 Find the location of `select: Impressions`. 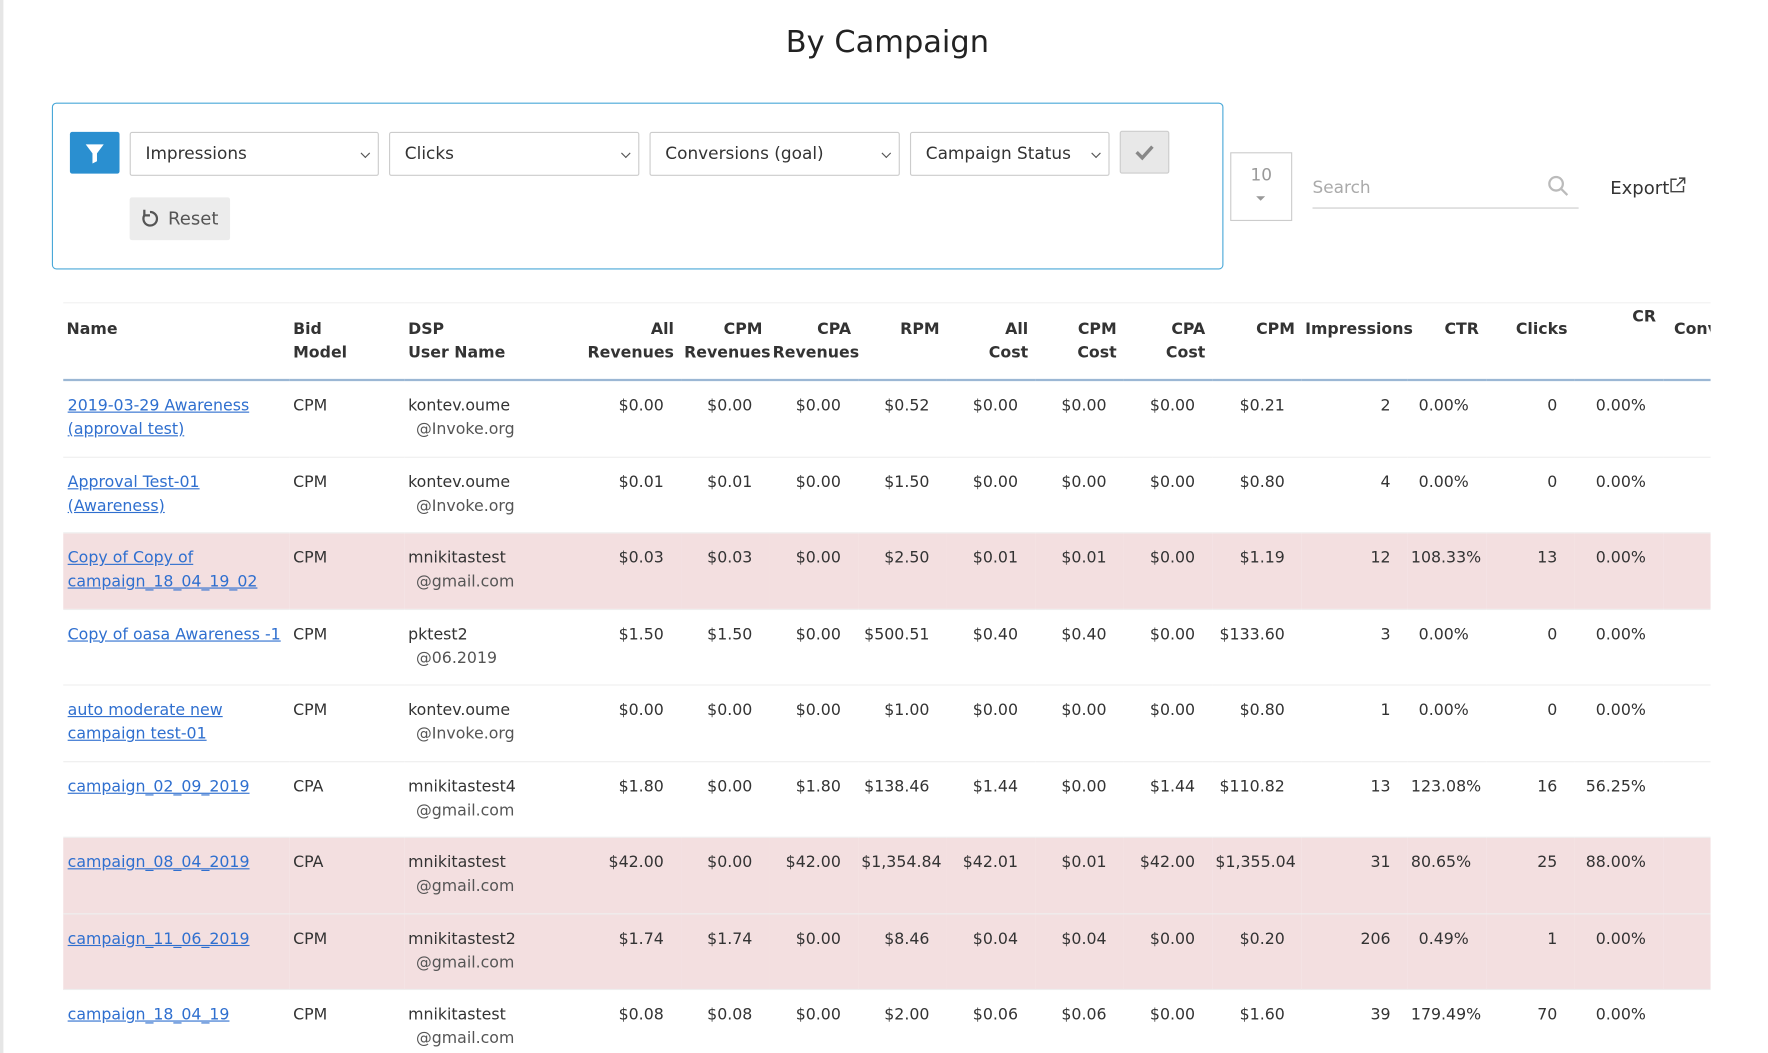

select: Impressions is located at coordinates (254, 153).